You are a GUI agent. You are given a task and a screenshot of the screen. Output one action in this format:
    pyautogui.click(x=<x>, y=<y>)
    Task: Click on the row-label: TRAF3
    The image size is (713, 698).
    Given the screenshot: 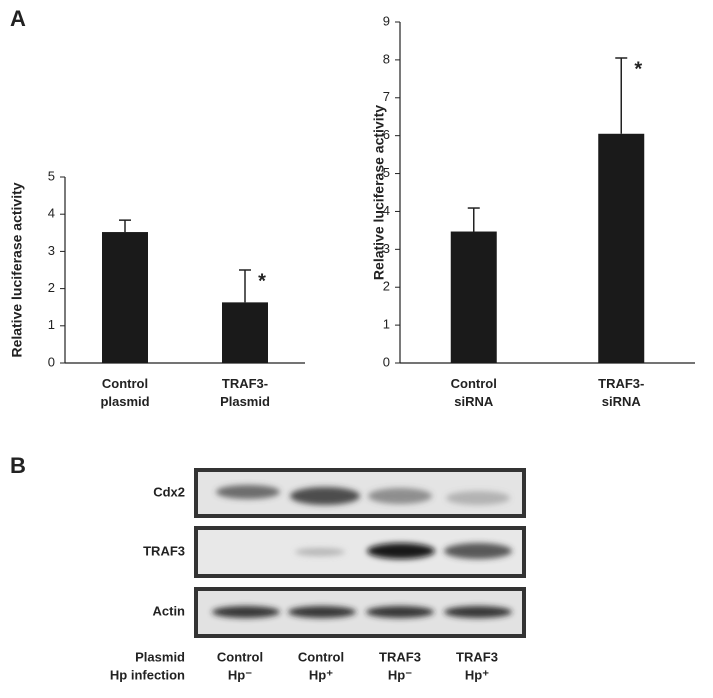 What is the action you would take?
    pyautogui.click(x=164, y=550)
    